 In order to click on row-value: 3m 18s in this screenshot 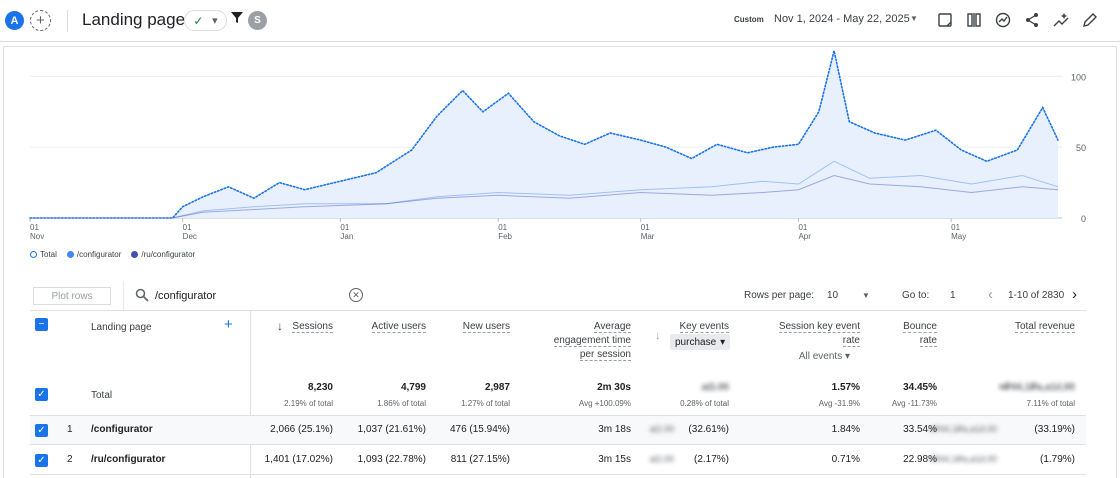, I will do `click(614, 429)`.